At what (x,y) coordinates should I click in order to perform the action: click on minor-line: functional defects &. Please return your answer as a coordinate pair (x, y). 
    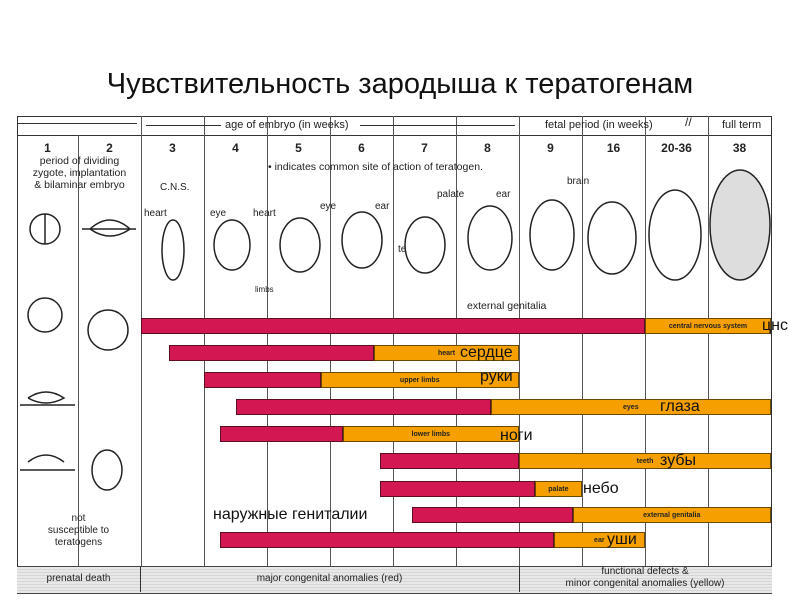
    Looking at the image, I should click on (645, 571).